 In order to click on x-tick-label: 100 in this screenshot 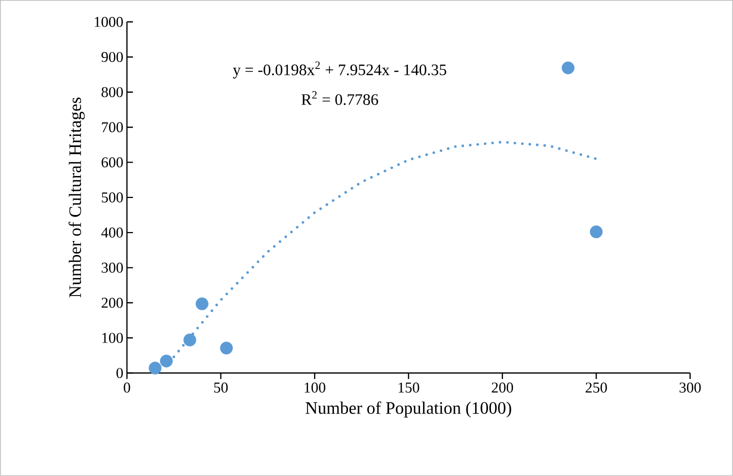, I will do `click(315, 387)`.